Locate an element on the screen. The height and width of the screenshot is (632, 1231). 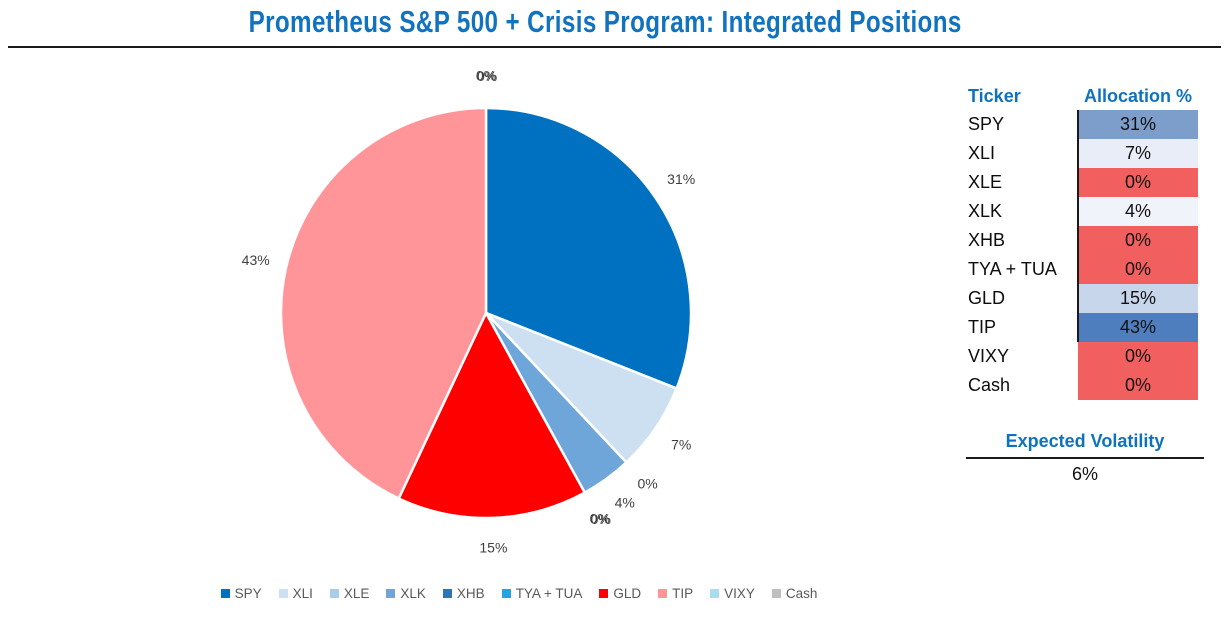
expected-volatility-block: Expected Volatility 6% is located at coordinates (1085, 458).